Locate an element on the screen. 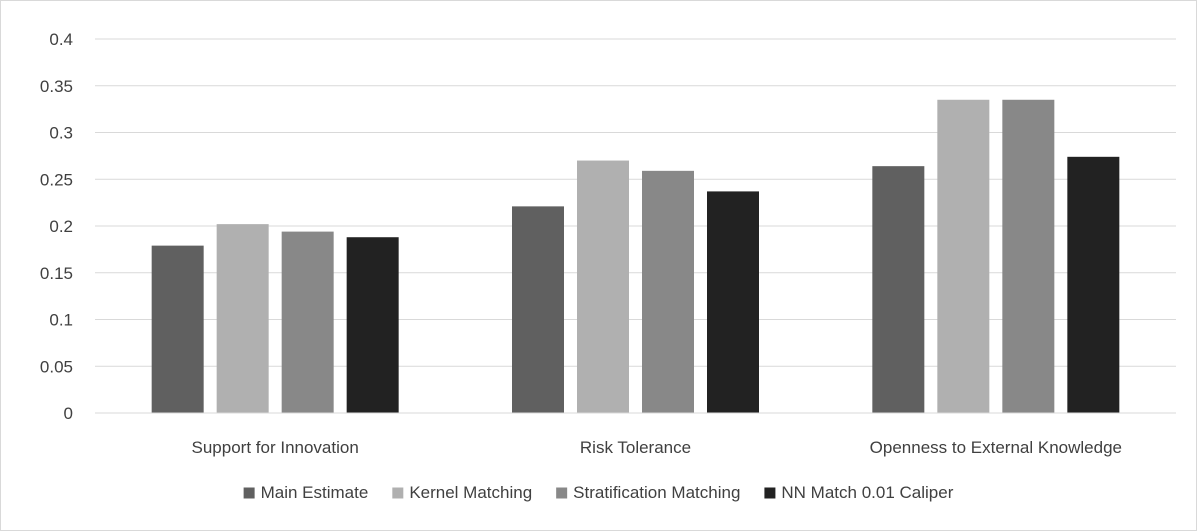 The image size is (1197, 531). y-tick-label: 0.25 is located at coordinates (56, 179).